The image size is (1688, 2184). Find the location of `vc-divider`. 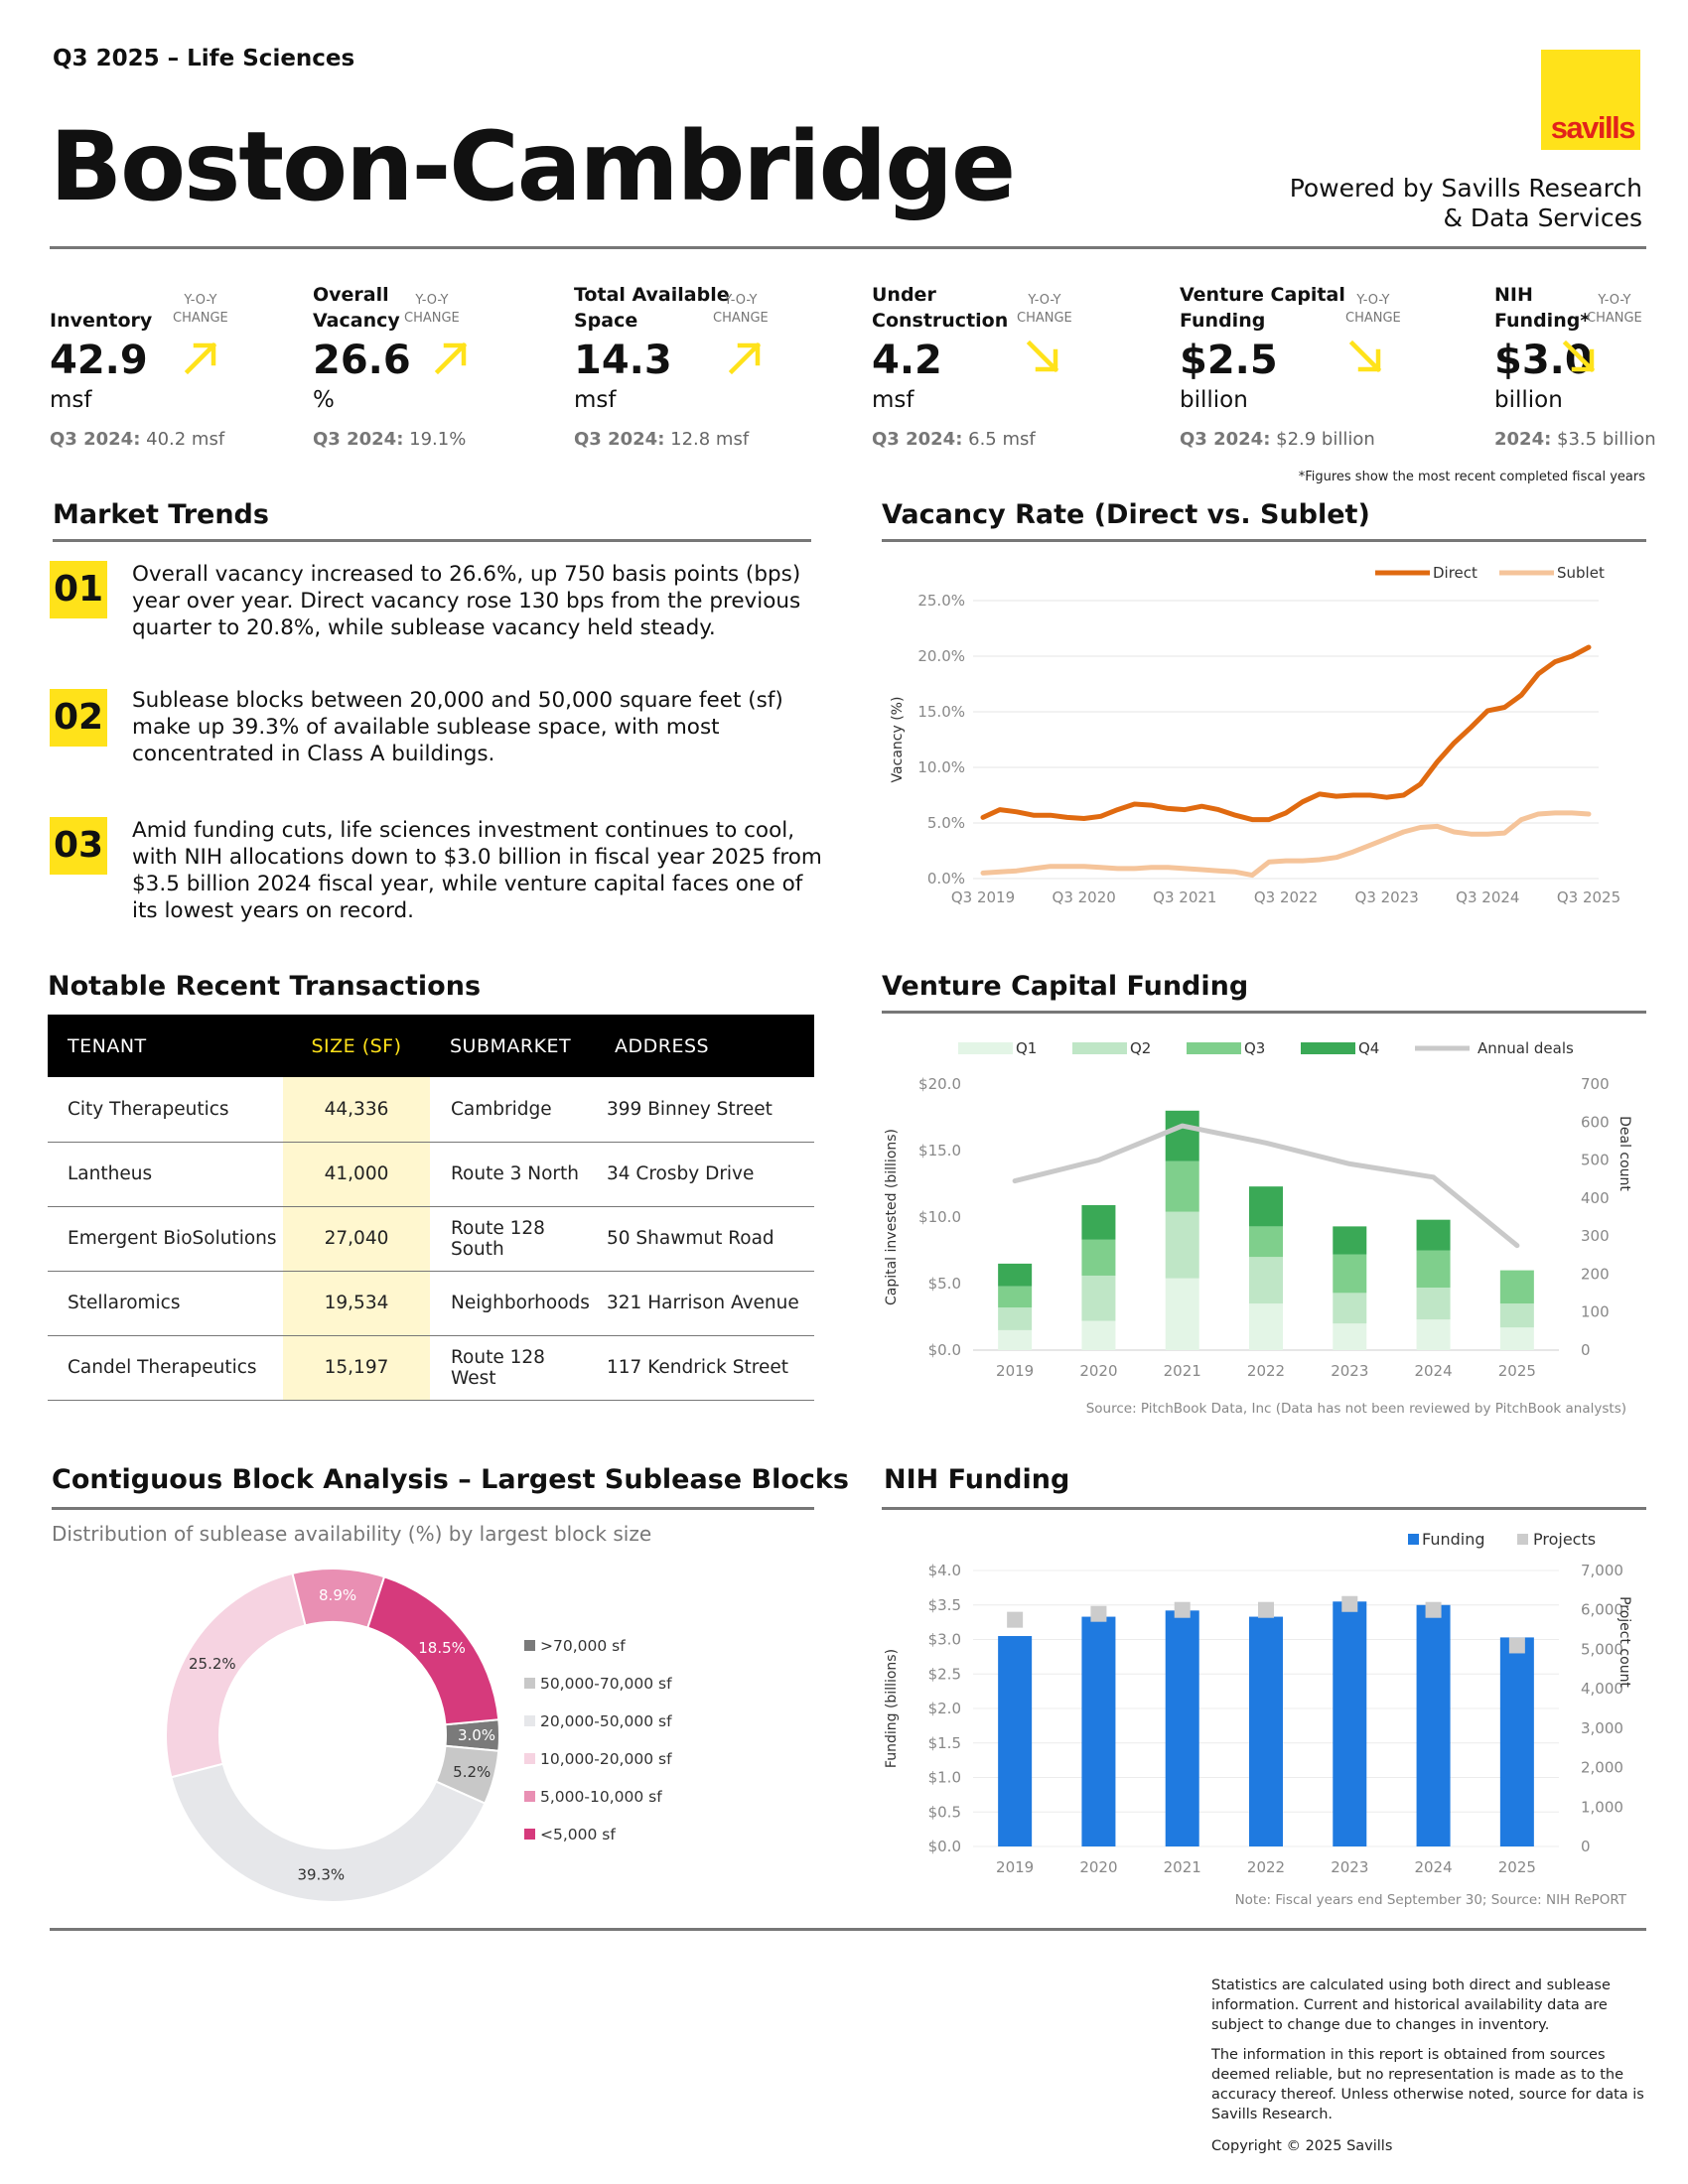

vc-divider is located at coordinates (1264, 1012).